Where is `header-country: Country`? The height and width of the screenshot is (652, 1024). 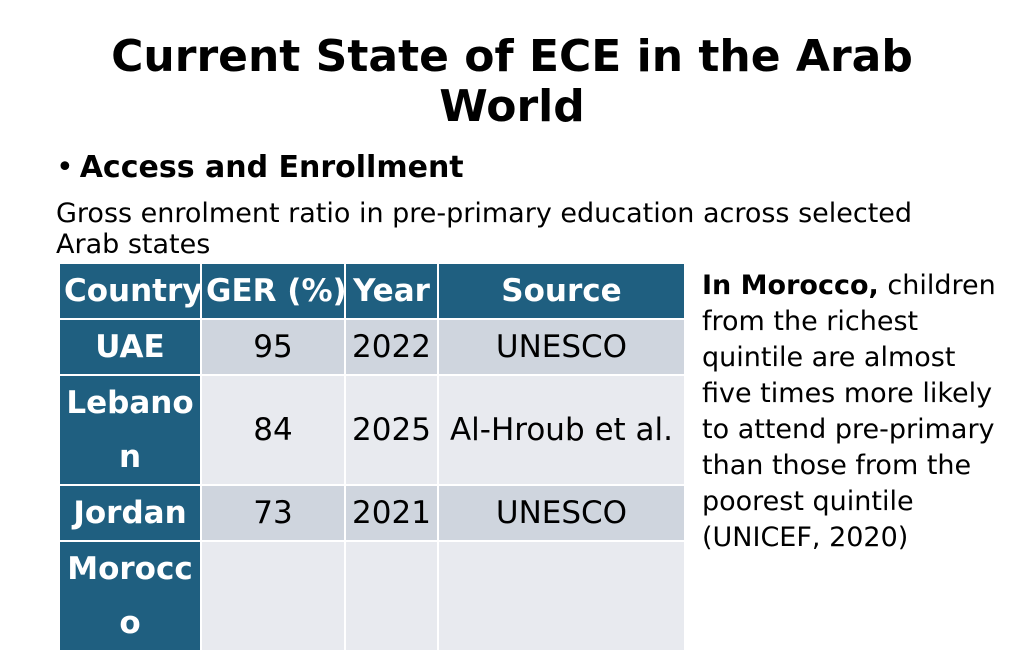 header-country: Country is located at coordinates (130, 291).